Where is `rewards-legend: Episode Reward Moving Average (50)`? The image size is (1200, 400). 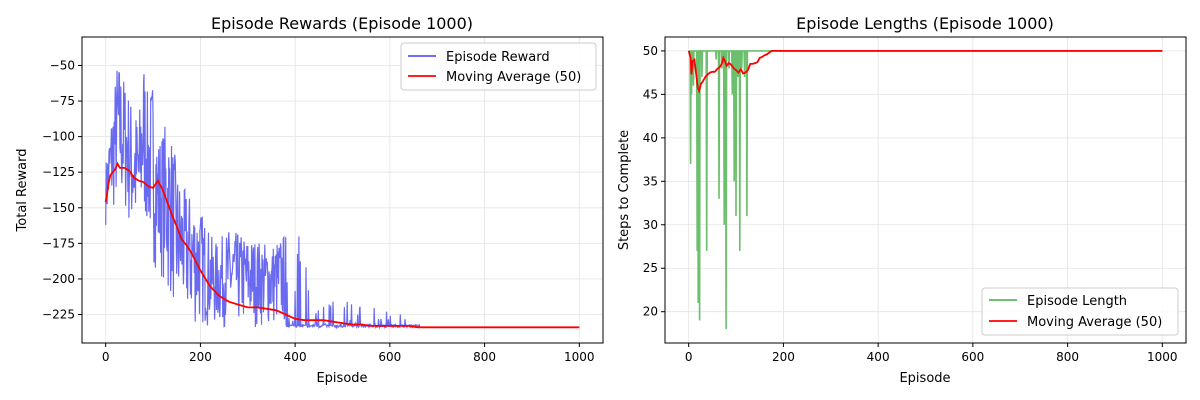 rewards-legend: Episode Reward Moving Average (50) is located at coordinates (498, 66).